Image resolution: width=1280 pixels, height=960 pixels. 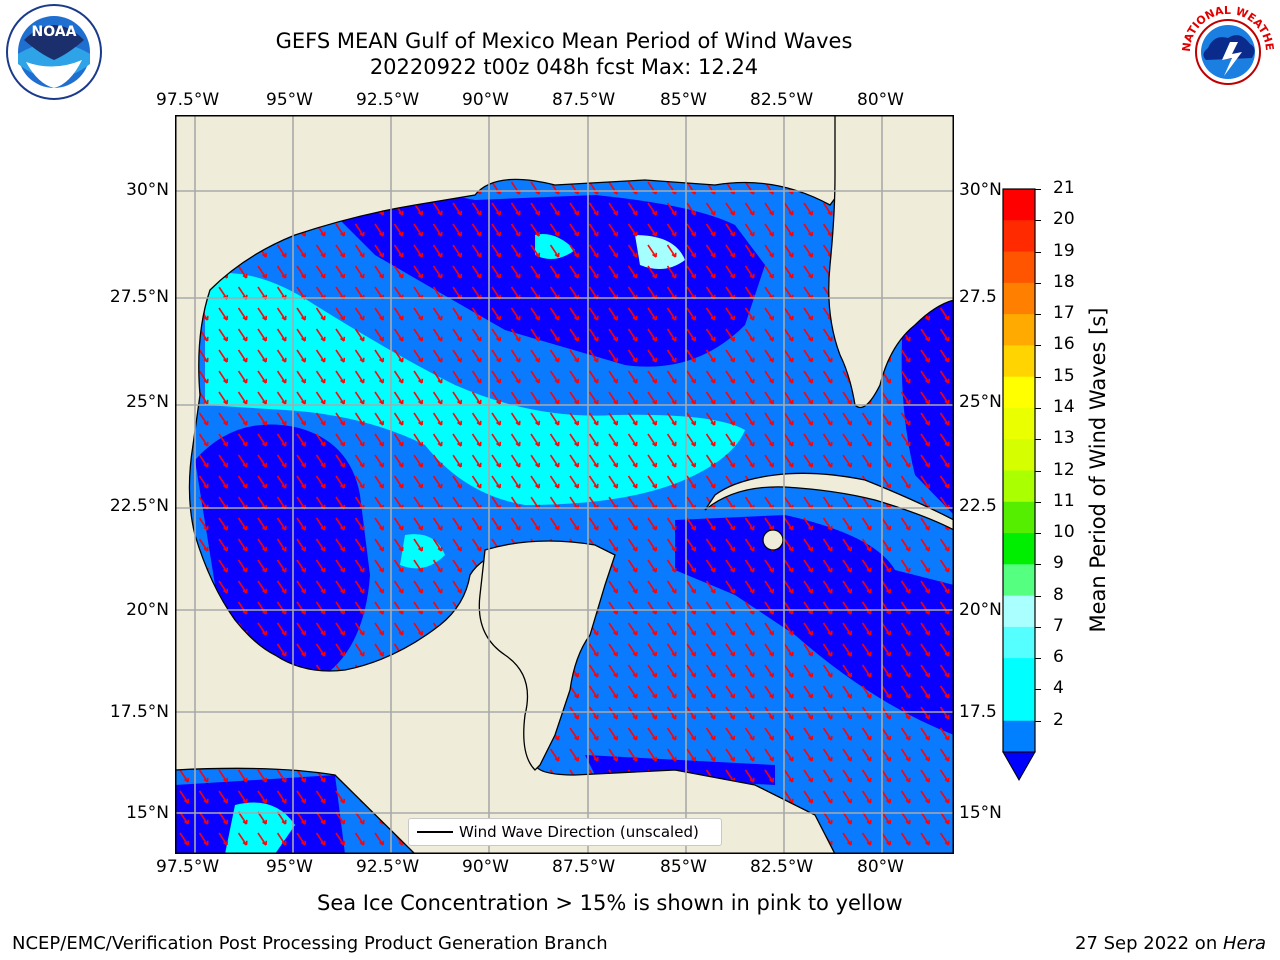 What do you see at coordinates (1058, 657) in the screenshot?
I see `colorbar-tick-label: 6` at bounding box center [1058, 657].